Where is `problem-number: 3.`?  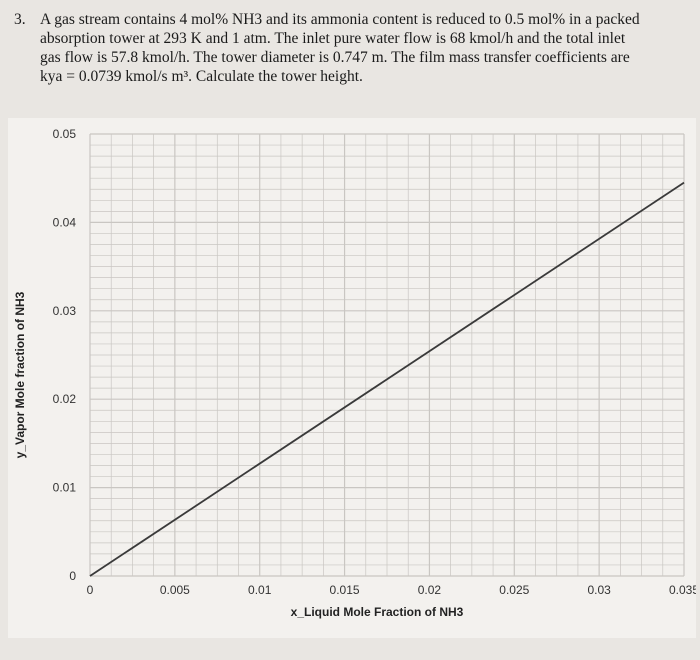
problem-number: 3. is located at coordinates (20, 19).